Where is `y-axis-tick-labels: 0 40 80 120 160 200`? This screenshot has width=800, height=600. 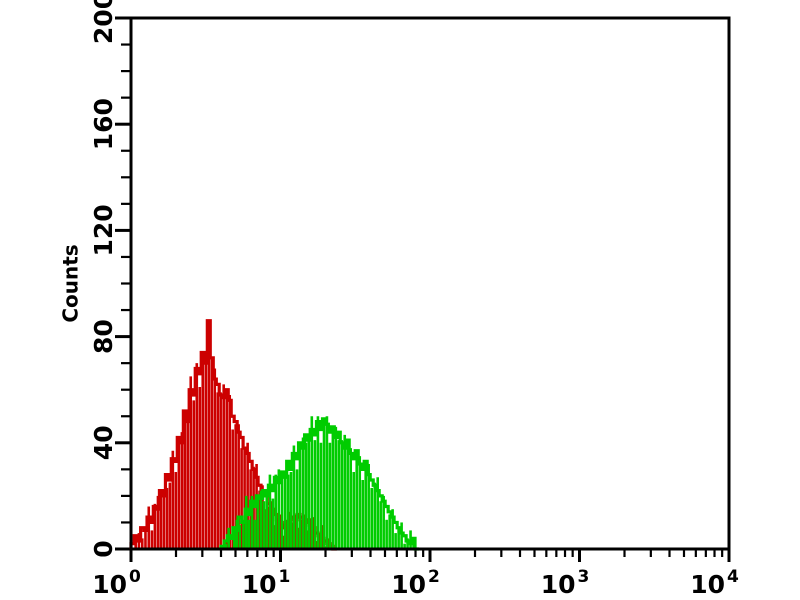
y-axis-tick-labels: 0 40 80 120 160 200 is located at coordinates (103, 279).